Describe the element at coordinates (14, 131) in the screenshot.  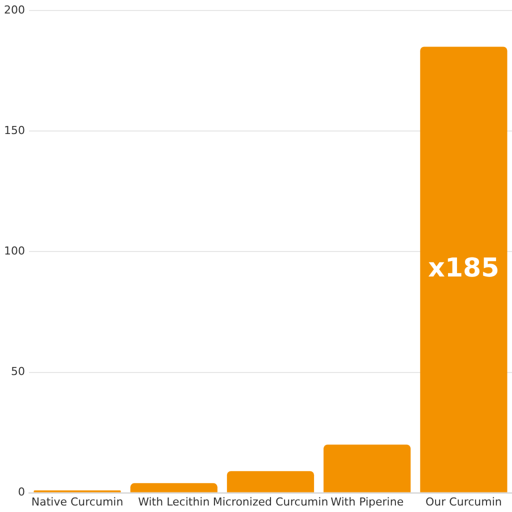
I see `y-tick-label: 150` at that location.